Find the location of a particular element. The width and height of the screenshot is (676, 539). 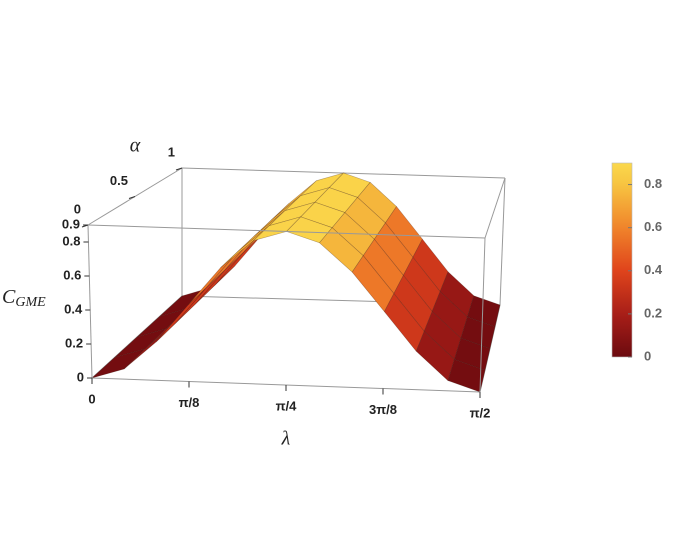

z-label-main: C is located at coordinates (9, 297).